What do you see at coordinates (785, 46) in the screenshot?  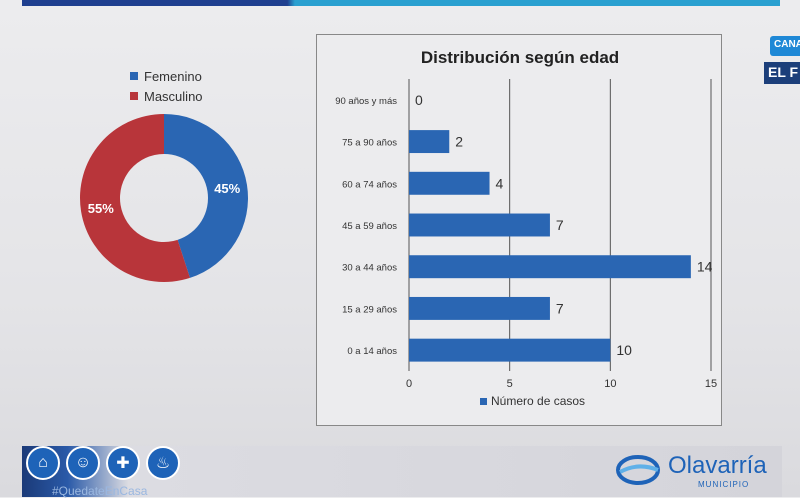 I see `channel-tag: CANA` at bounding box center [785, 46].